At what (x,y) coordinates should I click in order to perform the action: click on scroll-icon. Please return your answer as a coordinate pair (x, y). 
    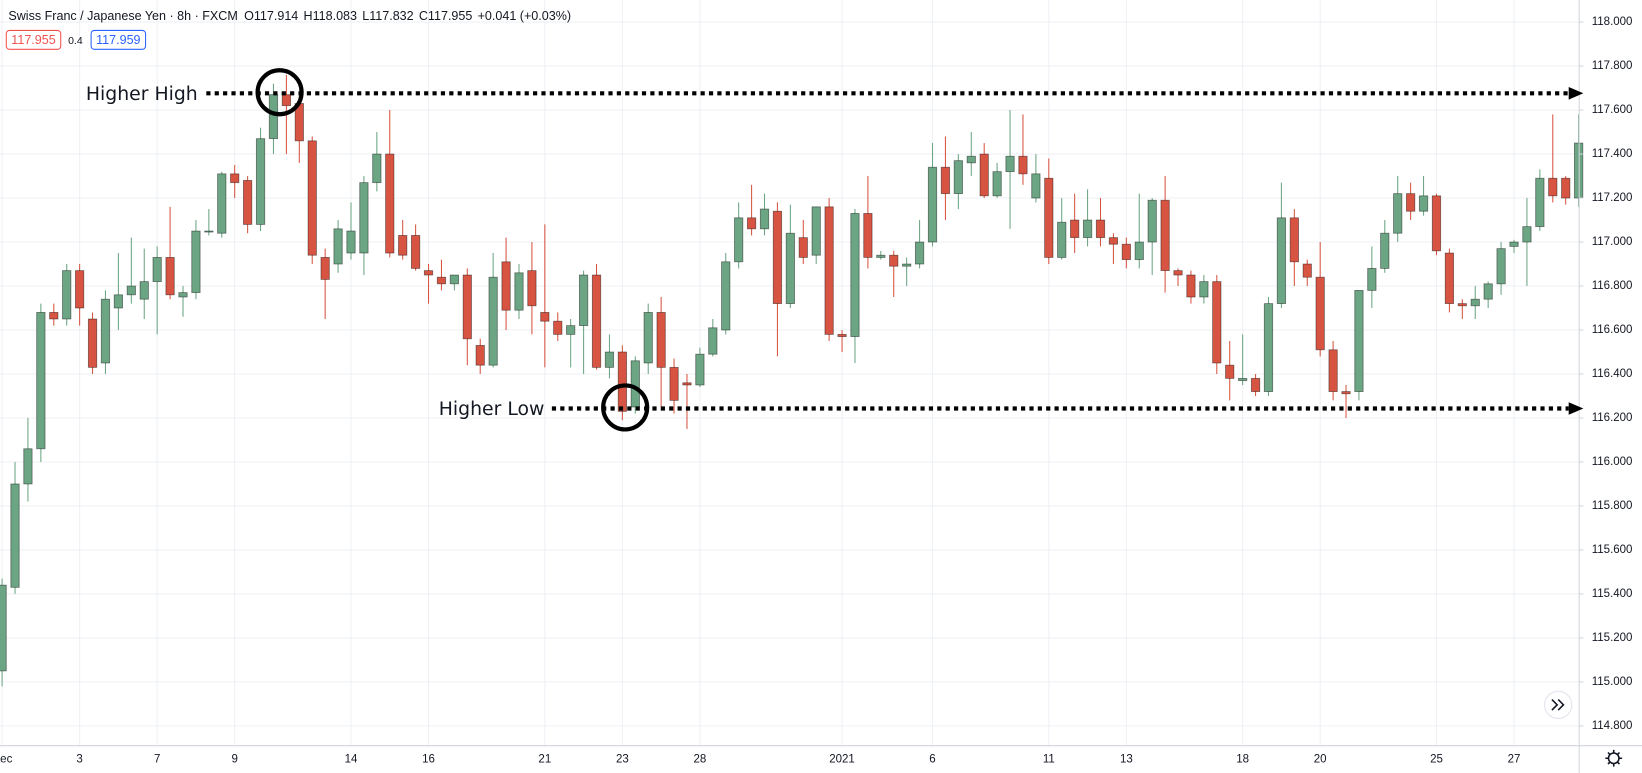
    Looking at the image, I should click on (1558, 705).